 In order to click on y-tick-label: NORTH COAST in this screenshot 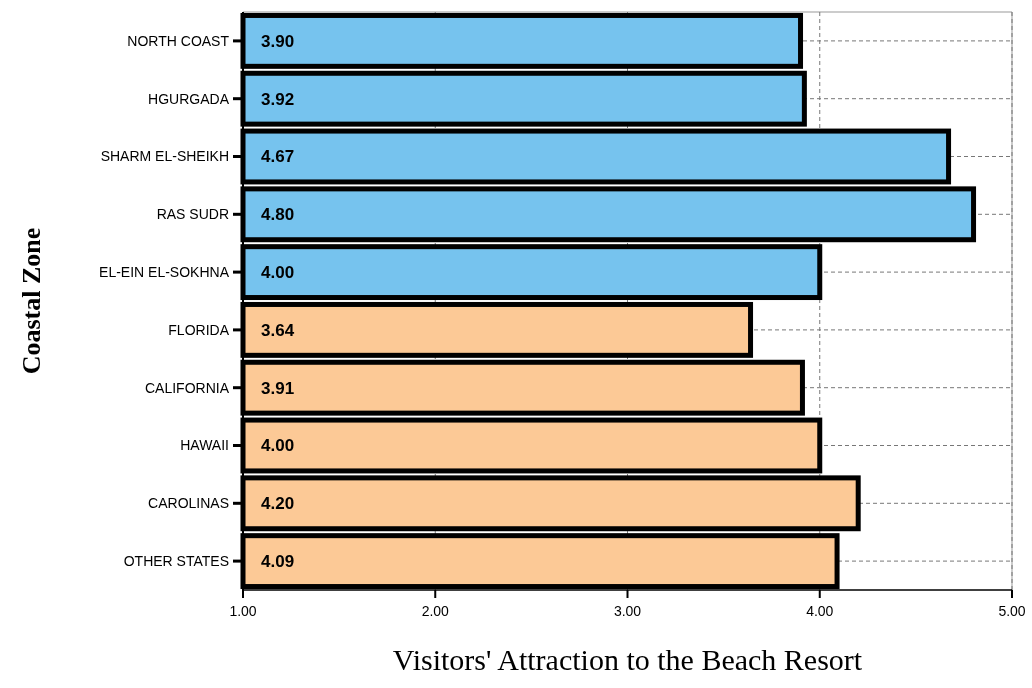, I will do `click(178, 40)`.